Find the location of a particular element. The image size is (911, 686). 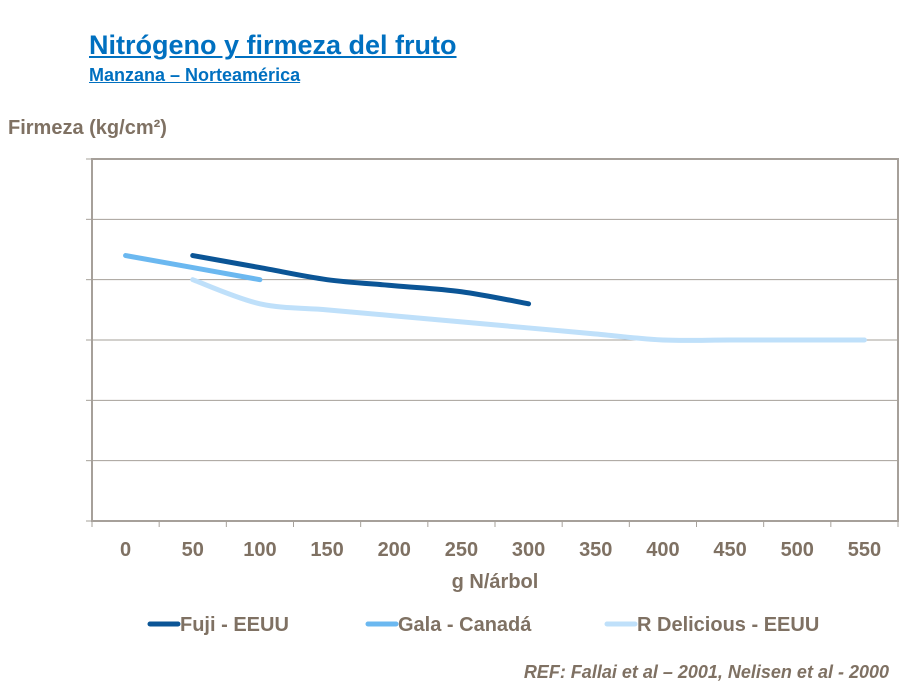

x-axis-label: g N/árbol is located at coordinates (495, 582).